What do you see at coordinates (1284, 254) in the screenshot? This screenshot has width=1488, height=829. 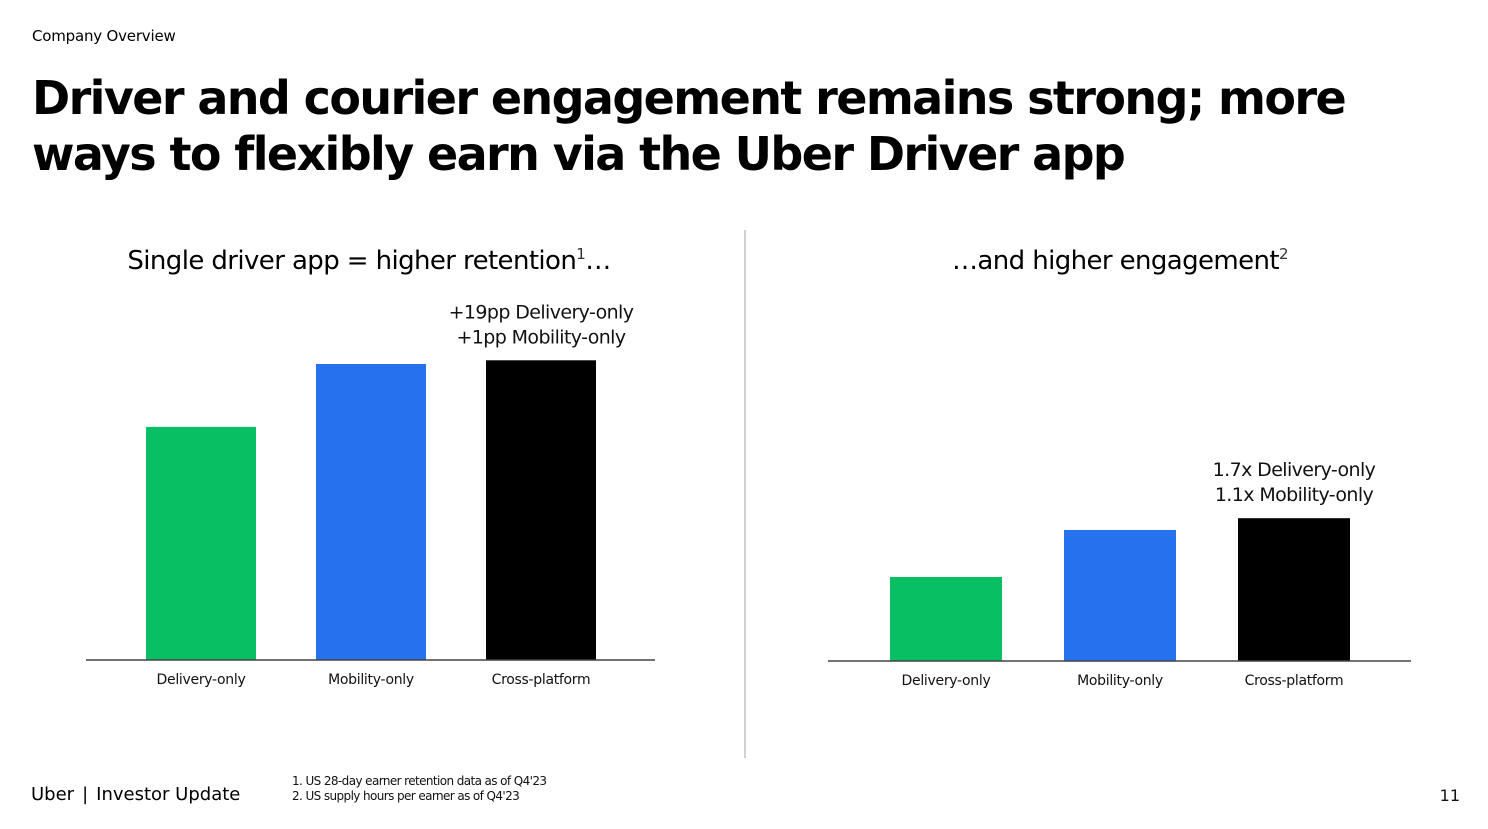 I see `chart-title-footnote-ref: 2` at bounding box center [1284, 254].